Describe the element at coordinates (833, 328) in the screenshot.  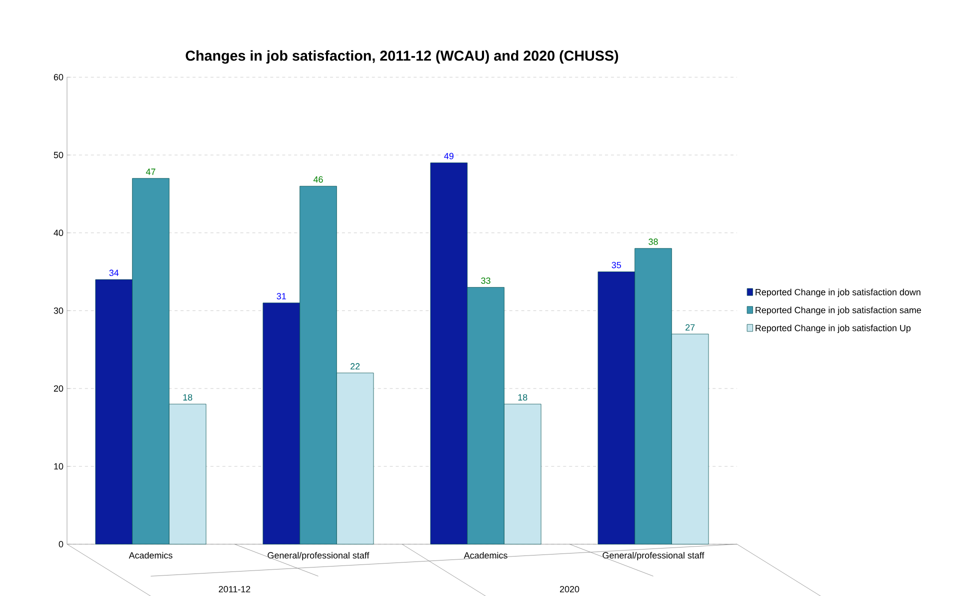
I see `legend-label: Reported Change in job satisfaction Up` at that location.